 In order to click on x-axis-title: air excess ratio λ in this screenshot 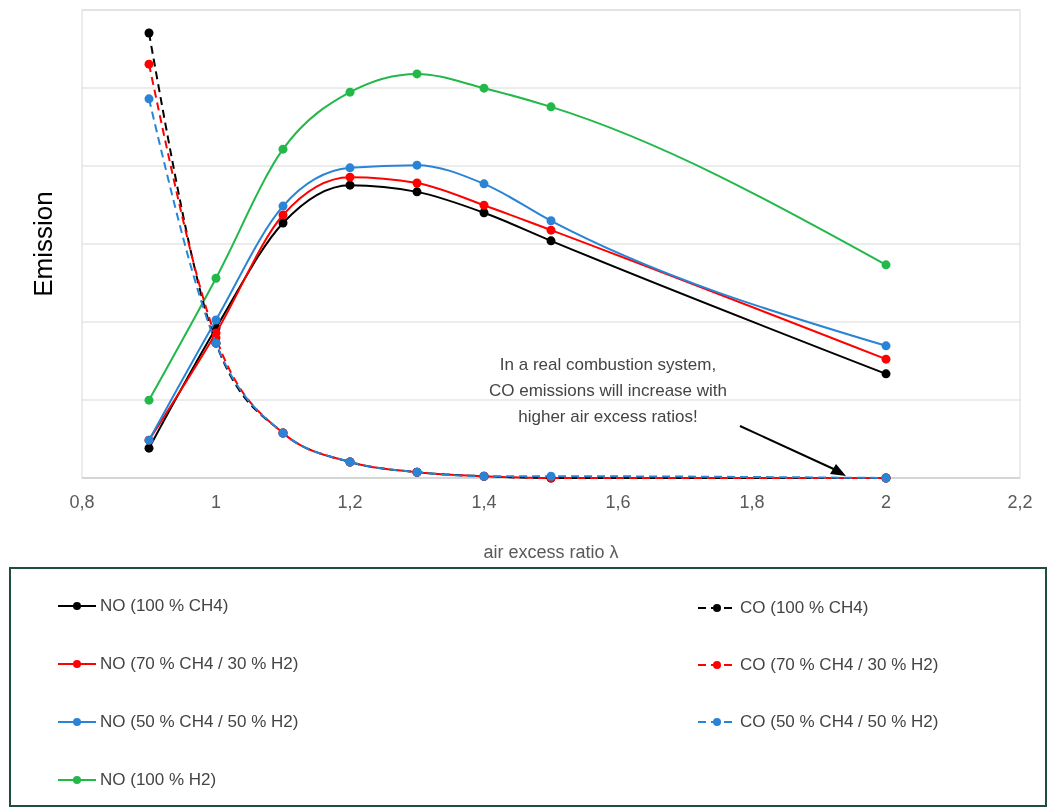, I will do `click(551, 552)`.